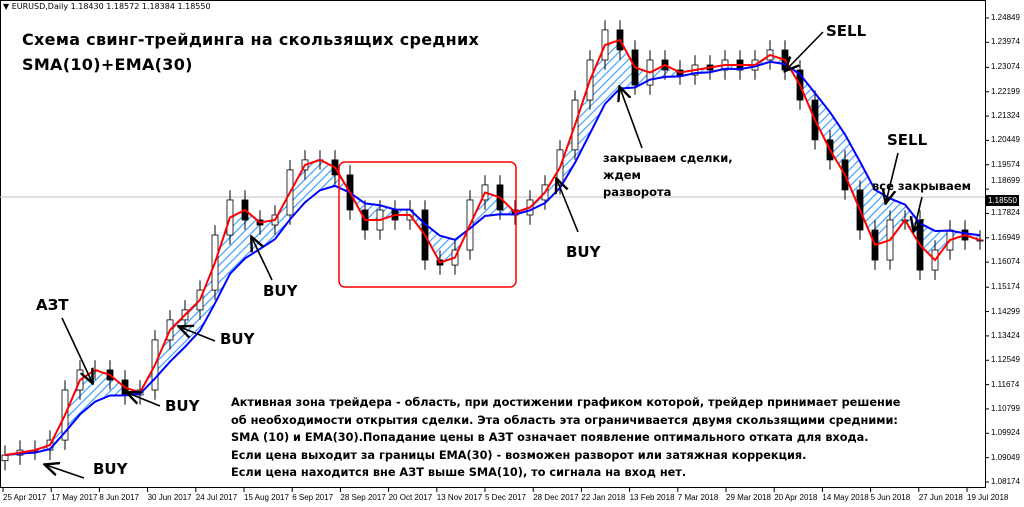 This screenshot has width=1024, height=507. Describe the element at coordinates (922, 186) in the screenshot. I see `close-all-note: все закрываем` at that location.